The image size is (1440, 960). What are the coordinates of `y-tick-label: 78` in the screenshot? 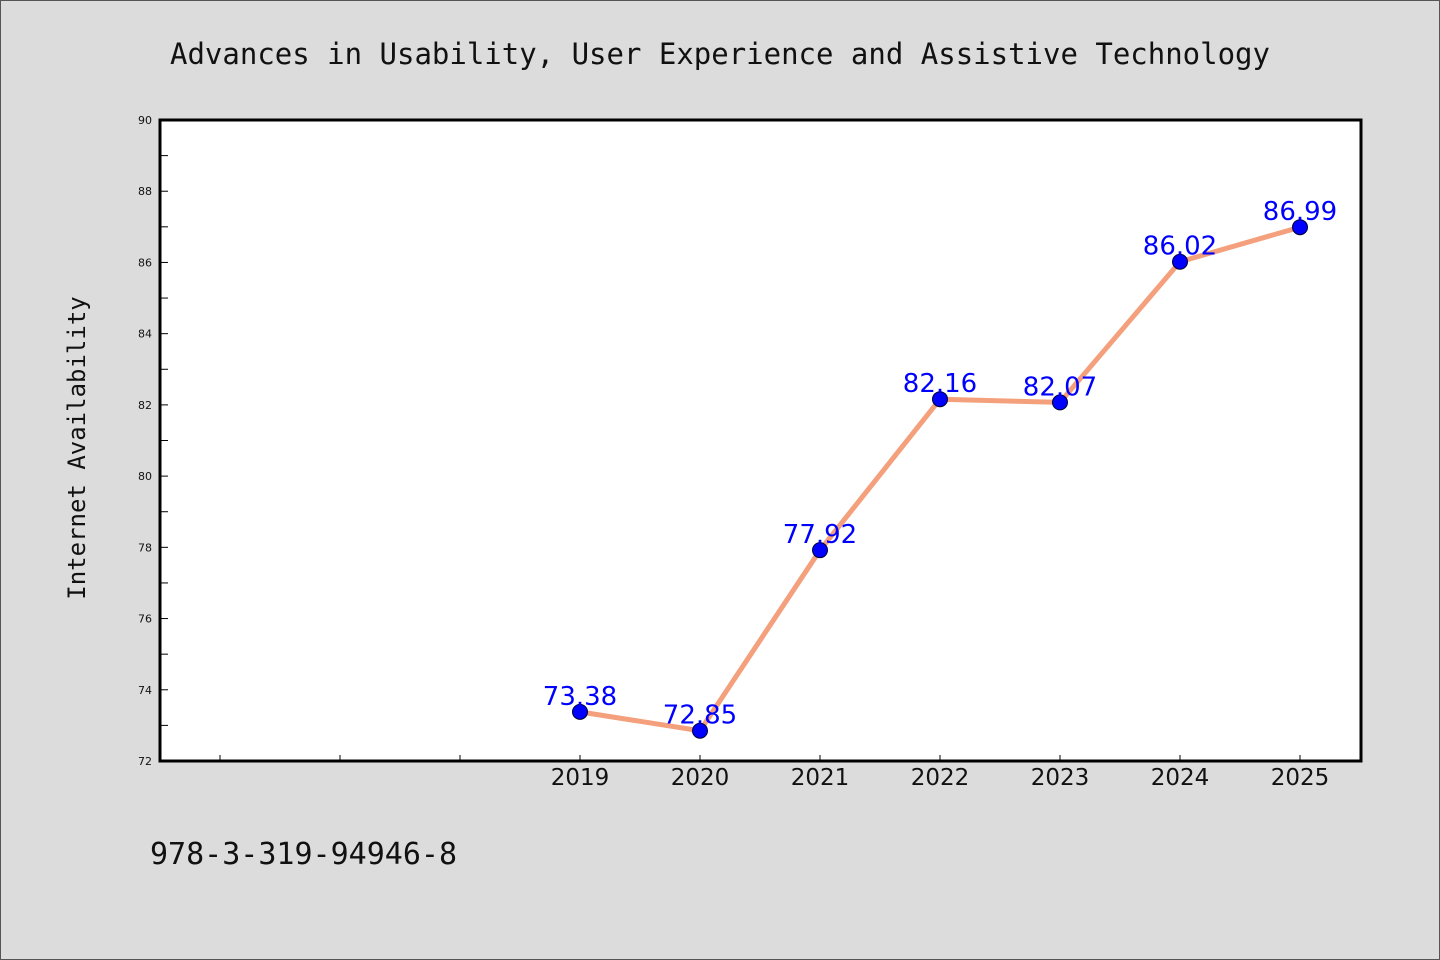 It's located at (145, 547).